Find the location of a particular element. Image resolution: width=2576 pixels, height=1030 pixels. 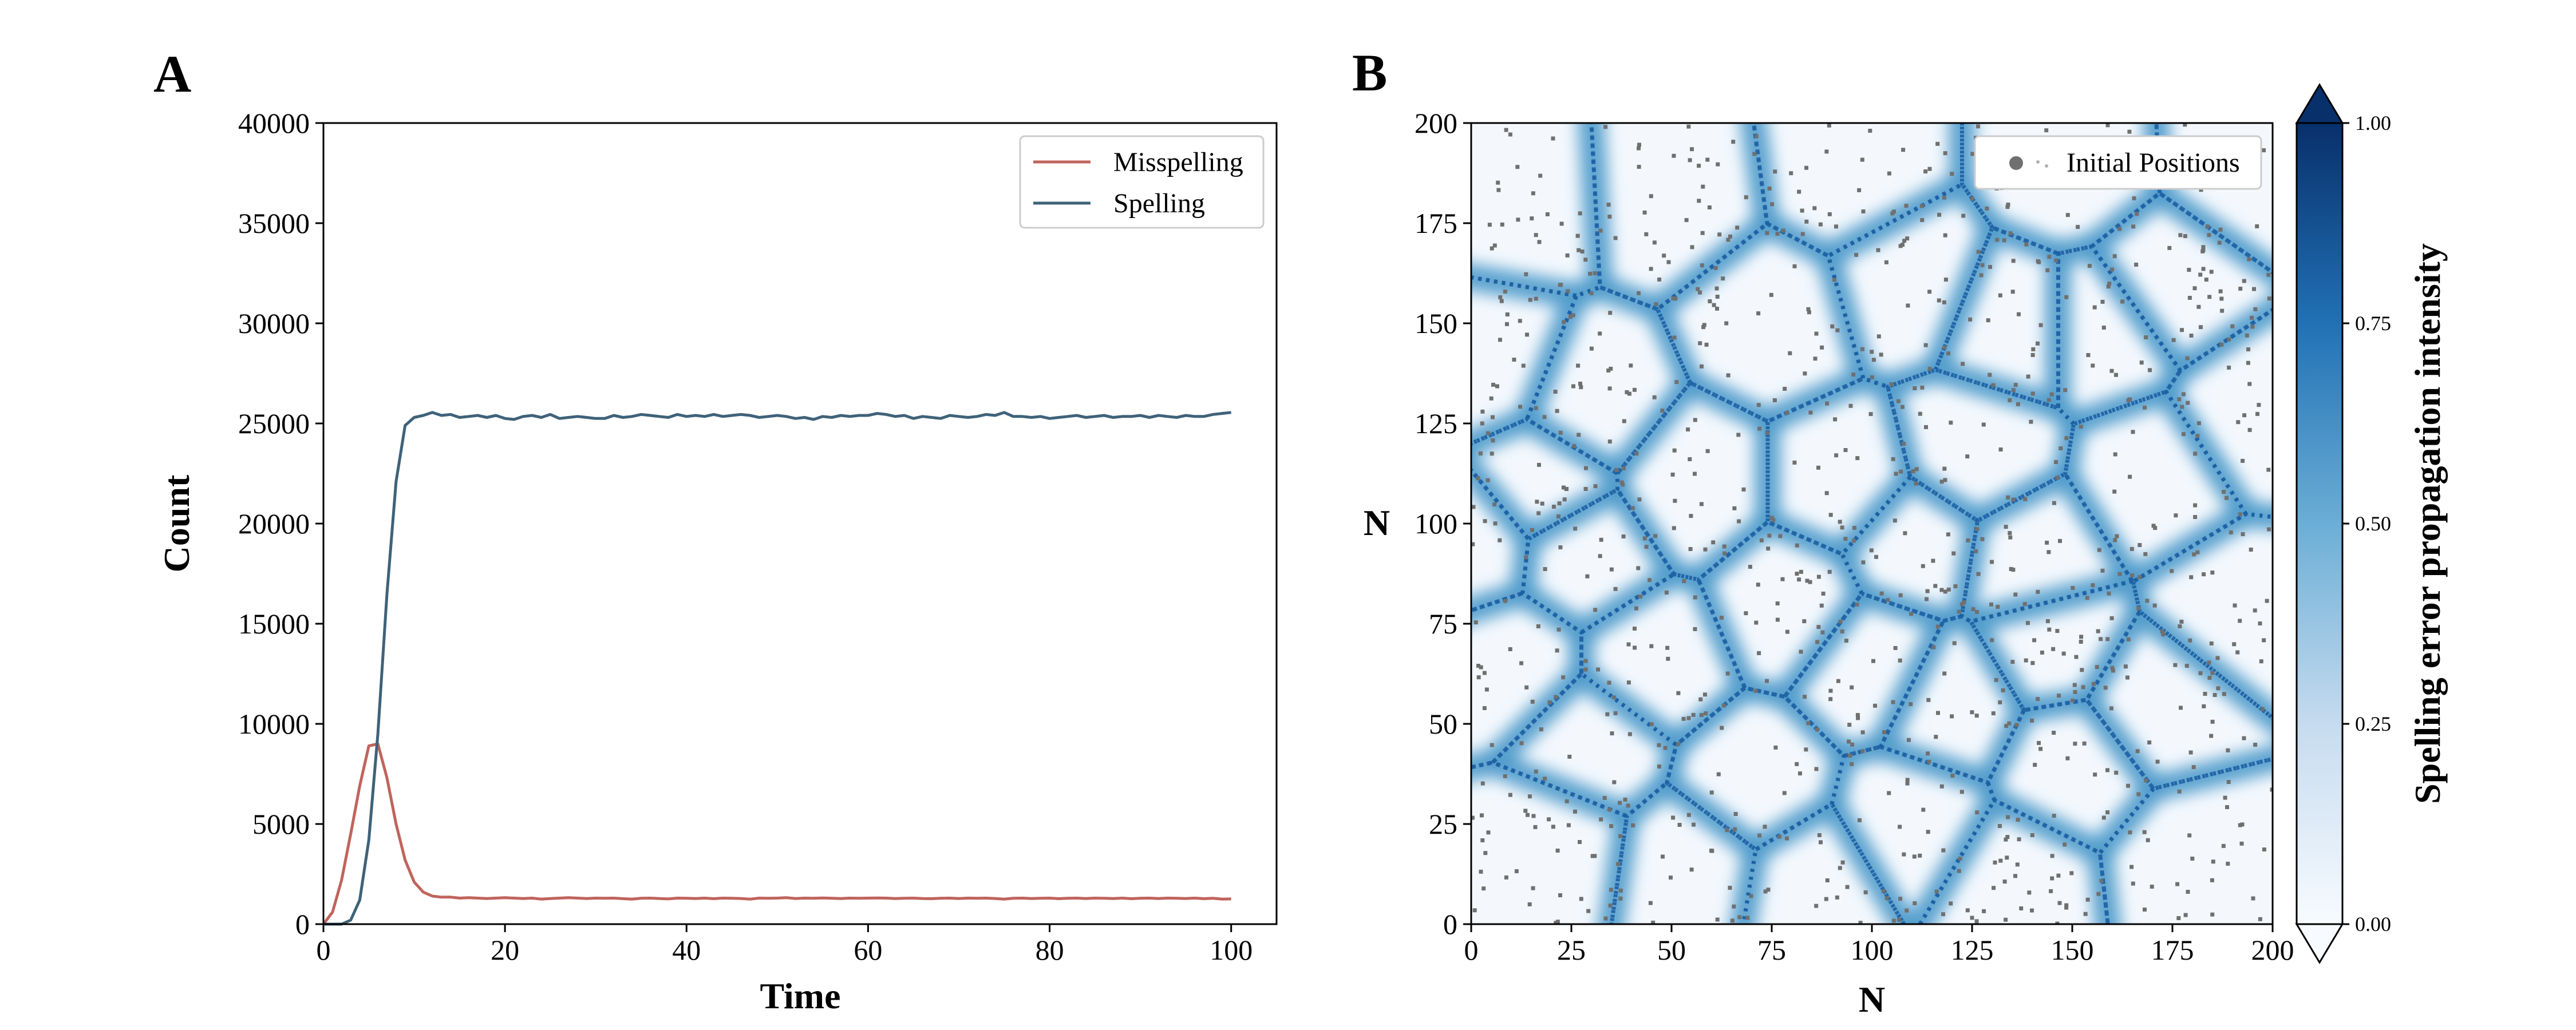

legend-label-spelling: Spelling is located at coordinates (1159, 203).